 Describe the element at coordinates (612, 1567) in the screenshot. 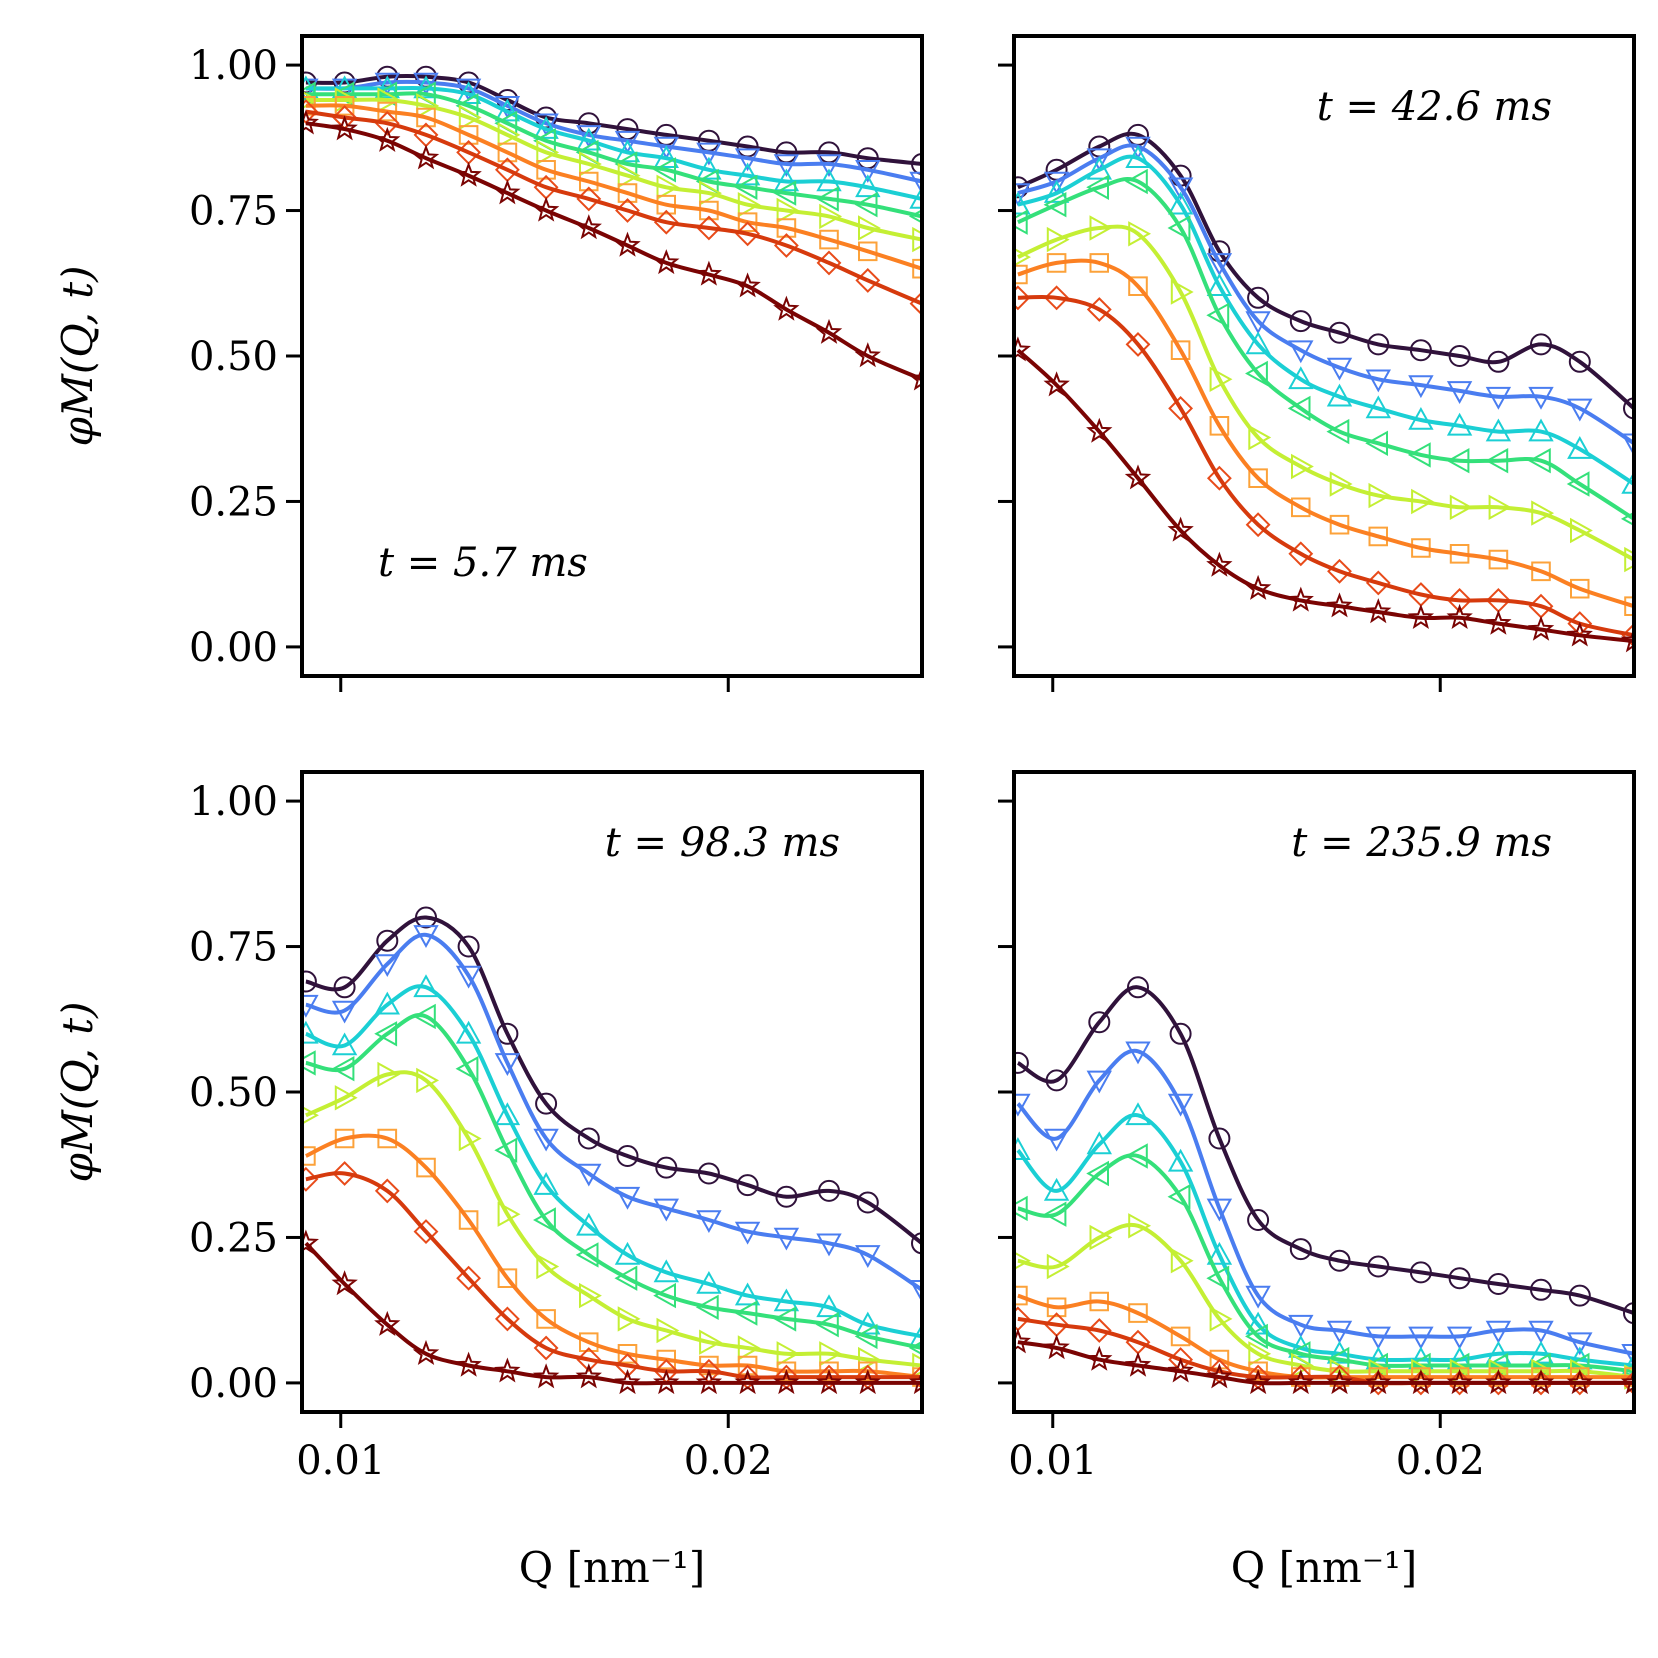

I see `x-axis-label: Q [nm⁻¹]` at that location.